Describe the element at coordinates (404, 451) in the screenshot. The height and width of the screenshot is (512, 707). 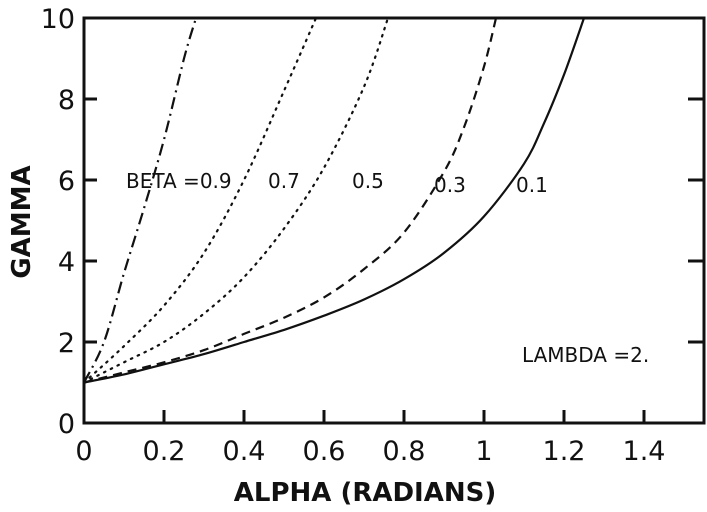
I see `x-tick-label: 0.8` at that location.